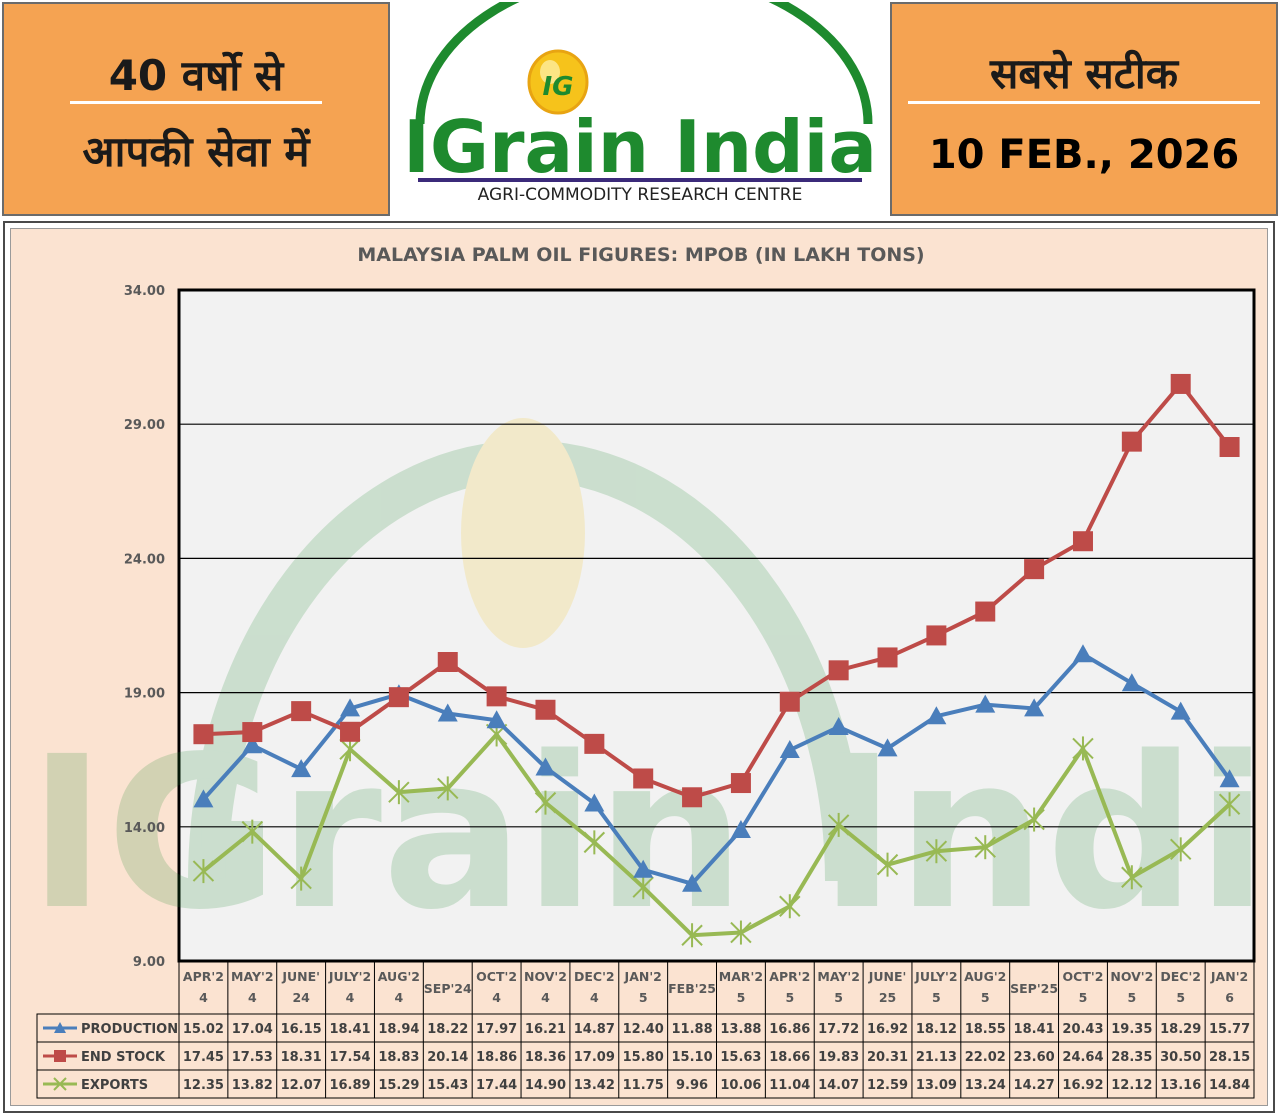 The image size is (1280, 1117). What do you see at coordinates (252, 1029) in the screenshot?
I see `table-value-cell: 17.04` at bounding box center [252, 1029].